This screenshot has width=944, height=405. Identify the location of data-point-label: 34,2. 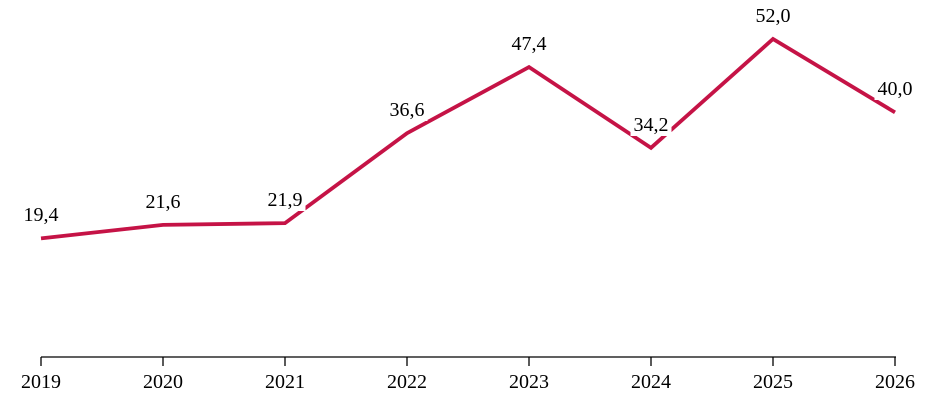
(651, 124).